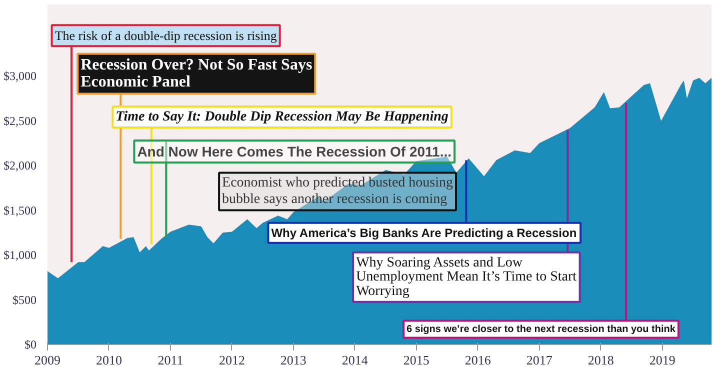  Describe the element at coordinates (662, 359) in the screenshot. I see `x-tick-label: 2019` at that location.